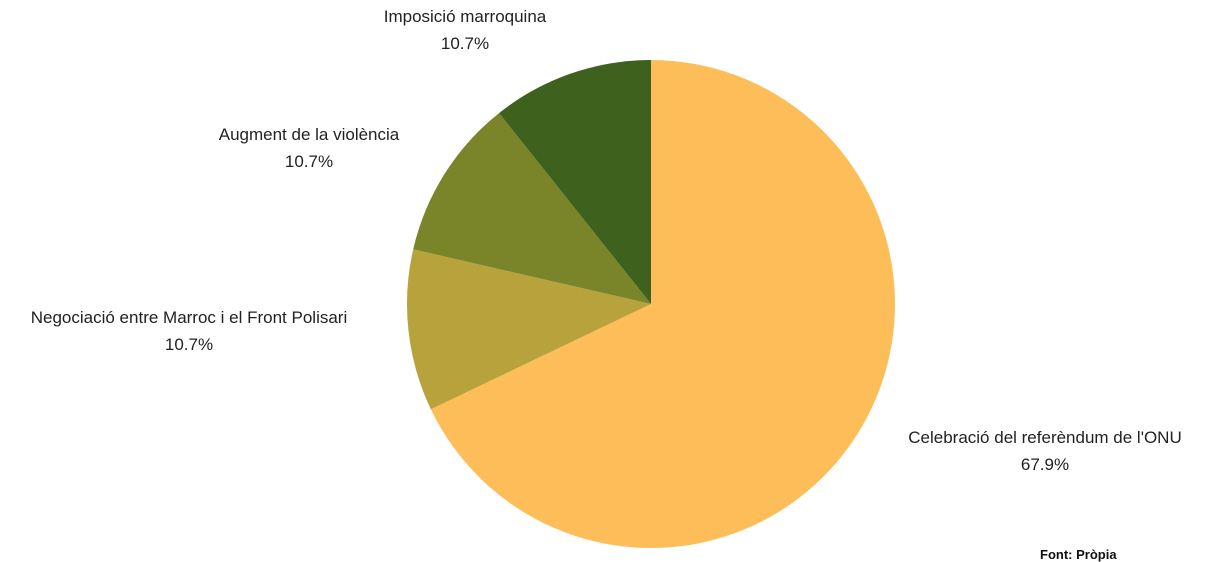  I want to click on slice-value-negociacio: 10.7%, so click(189, 344).